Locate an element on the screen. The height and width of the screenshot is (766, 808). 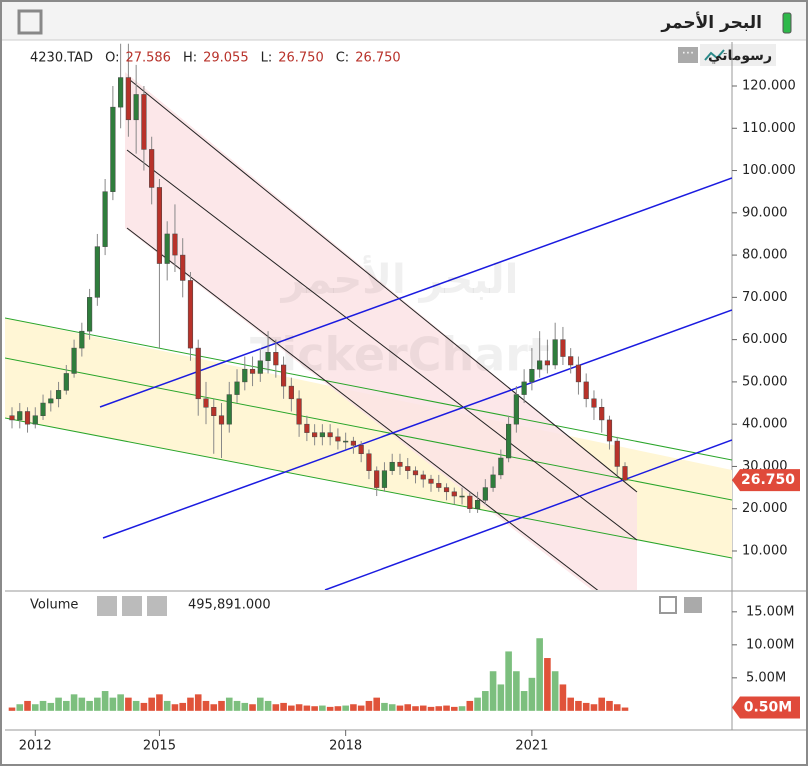
status-icon is located at coordinates (787, 23).